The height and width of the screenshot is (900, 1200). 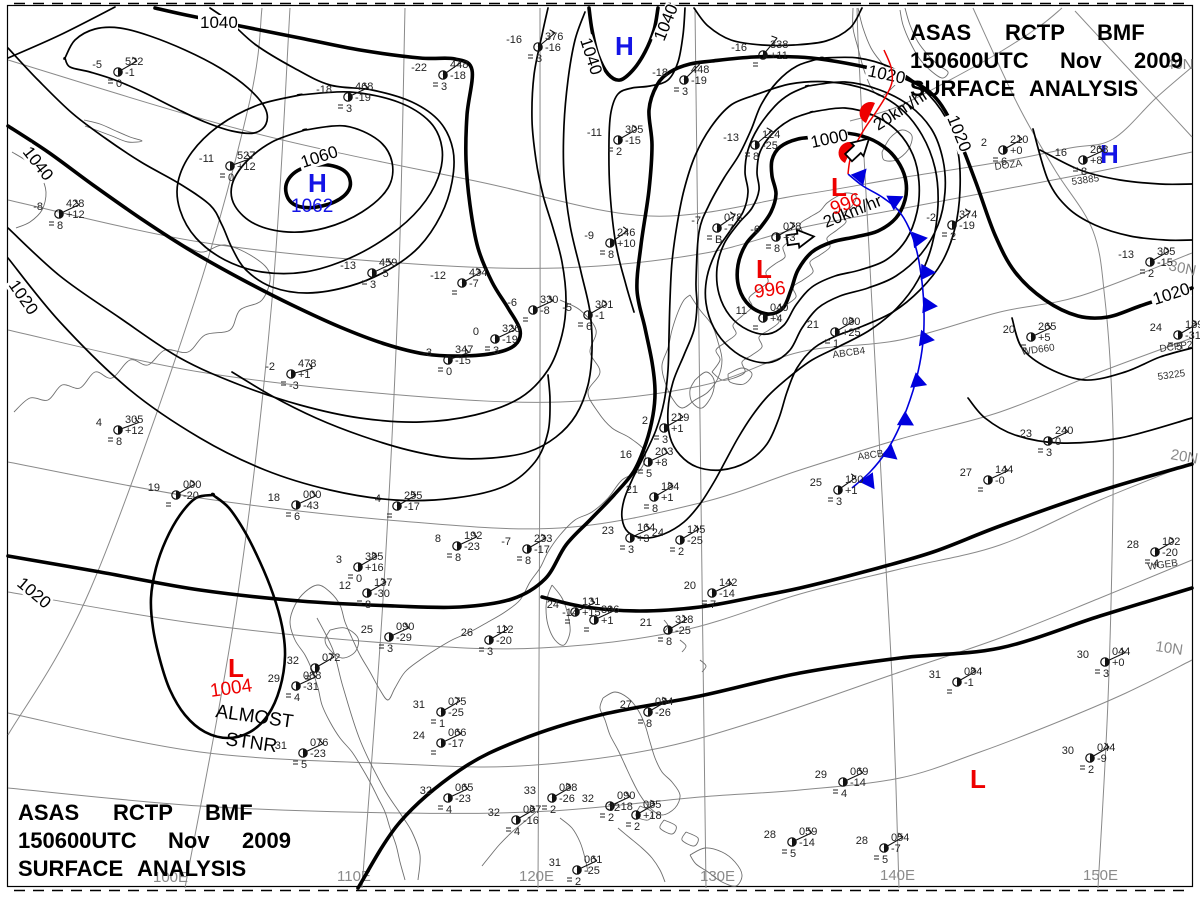 What do you see at coordinates (473, 536) in the screenshot?
I see `svg-text: 192` at bounding box center [473, 536].